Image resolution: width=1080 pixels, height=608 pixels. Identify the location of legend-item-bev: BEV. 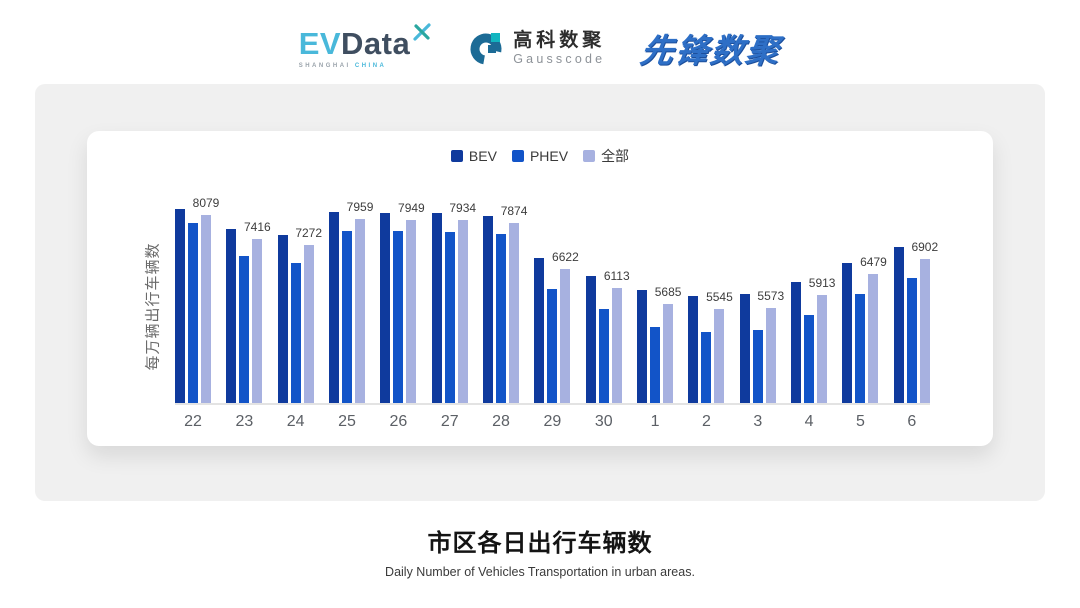
(473, 156).